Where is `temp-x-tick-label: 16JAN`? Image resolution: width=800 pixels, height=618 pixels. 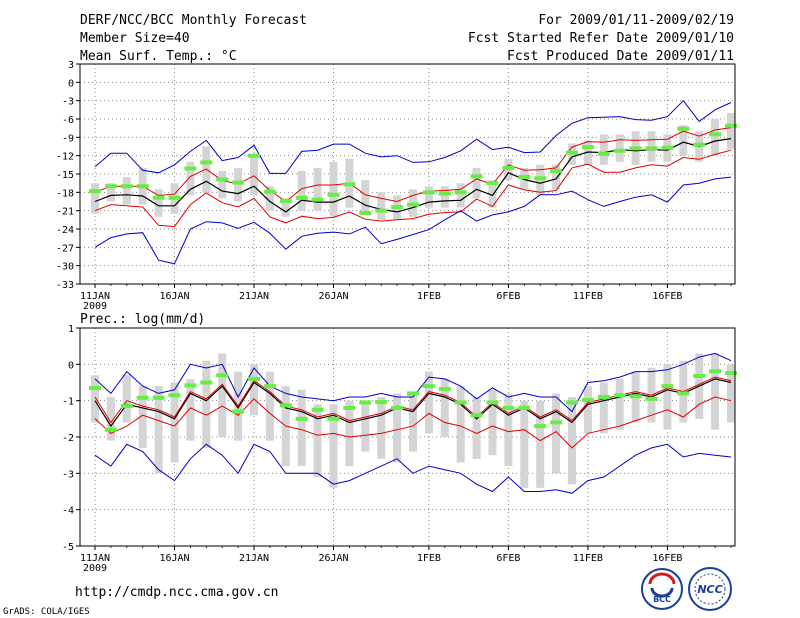
temp-x-tick-label: 16JAN is located at coordinates (174, 296).